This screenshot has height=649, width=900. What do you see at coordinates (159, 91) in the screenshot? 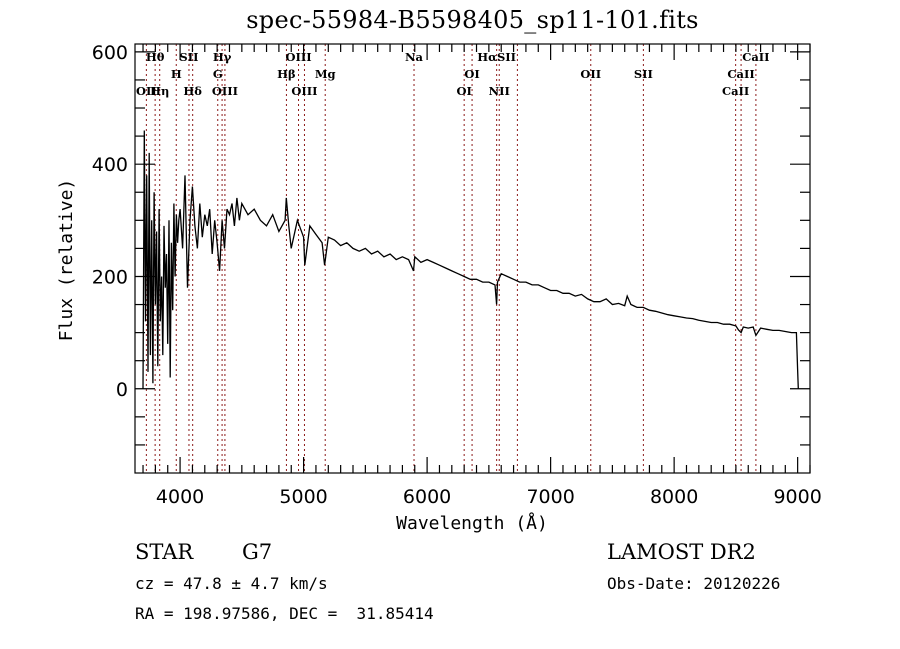
I see `spectral-line-label: Hη` at bounding box center [159, 91].